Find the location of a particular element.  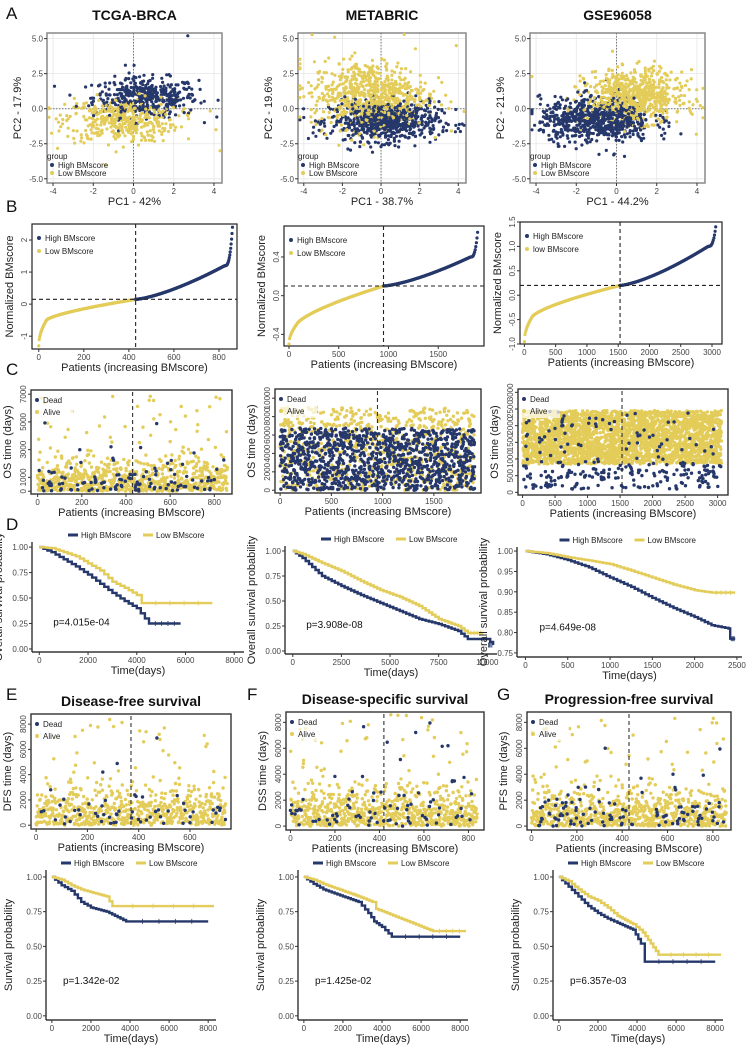

data-point-alive is located at coordinates (43, 468).